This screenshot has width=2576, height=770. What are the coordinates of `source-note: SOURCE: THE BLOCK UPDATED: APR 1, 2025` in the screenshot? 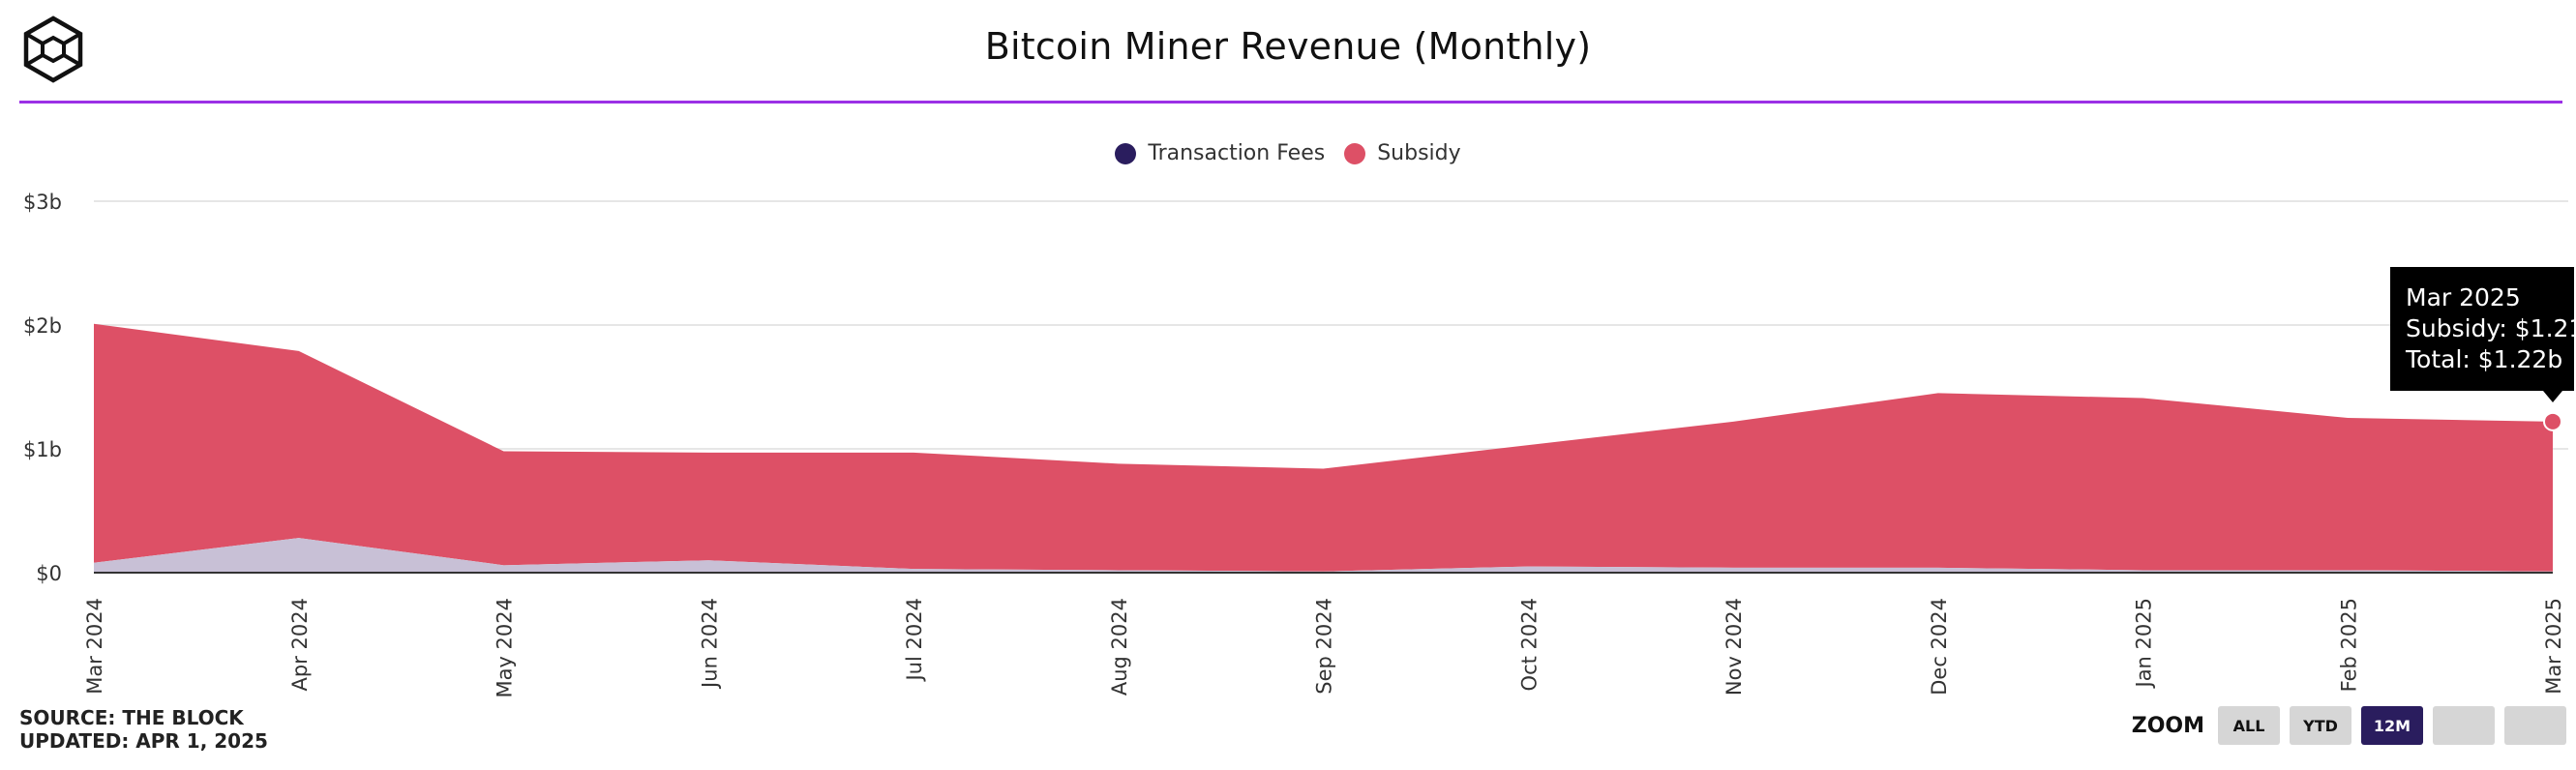 It's located at (143, 729).